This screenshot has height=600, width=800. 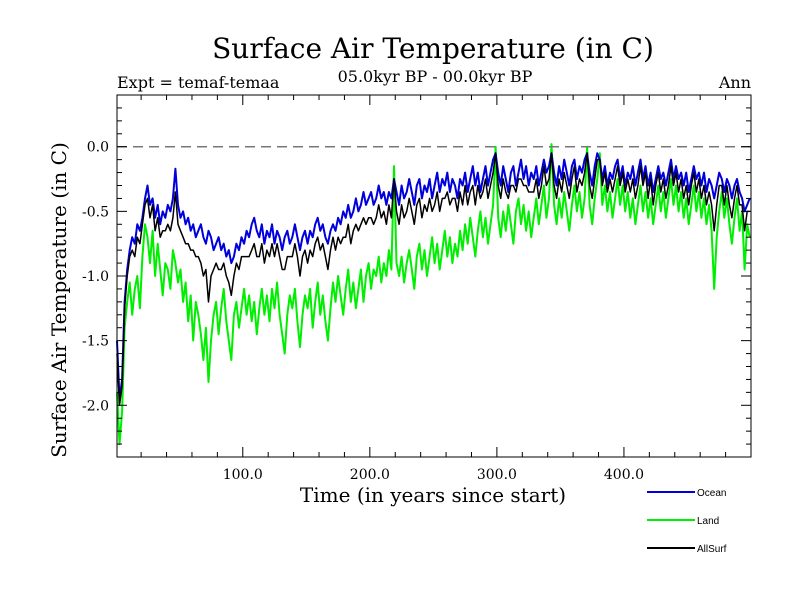 What do you see at coordinates (370, 475) in the screenshot?
I see `x-tick-label: 200.0` at bounding box center [370, 475].